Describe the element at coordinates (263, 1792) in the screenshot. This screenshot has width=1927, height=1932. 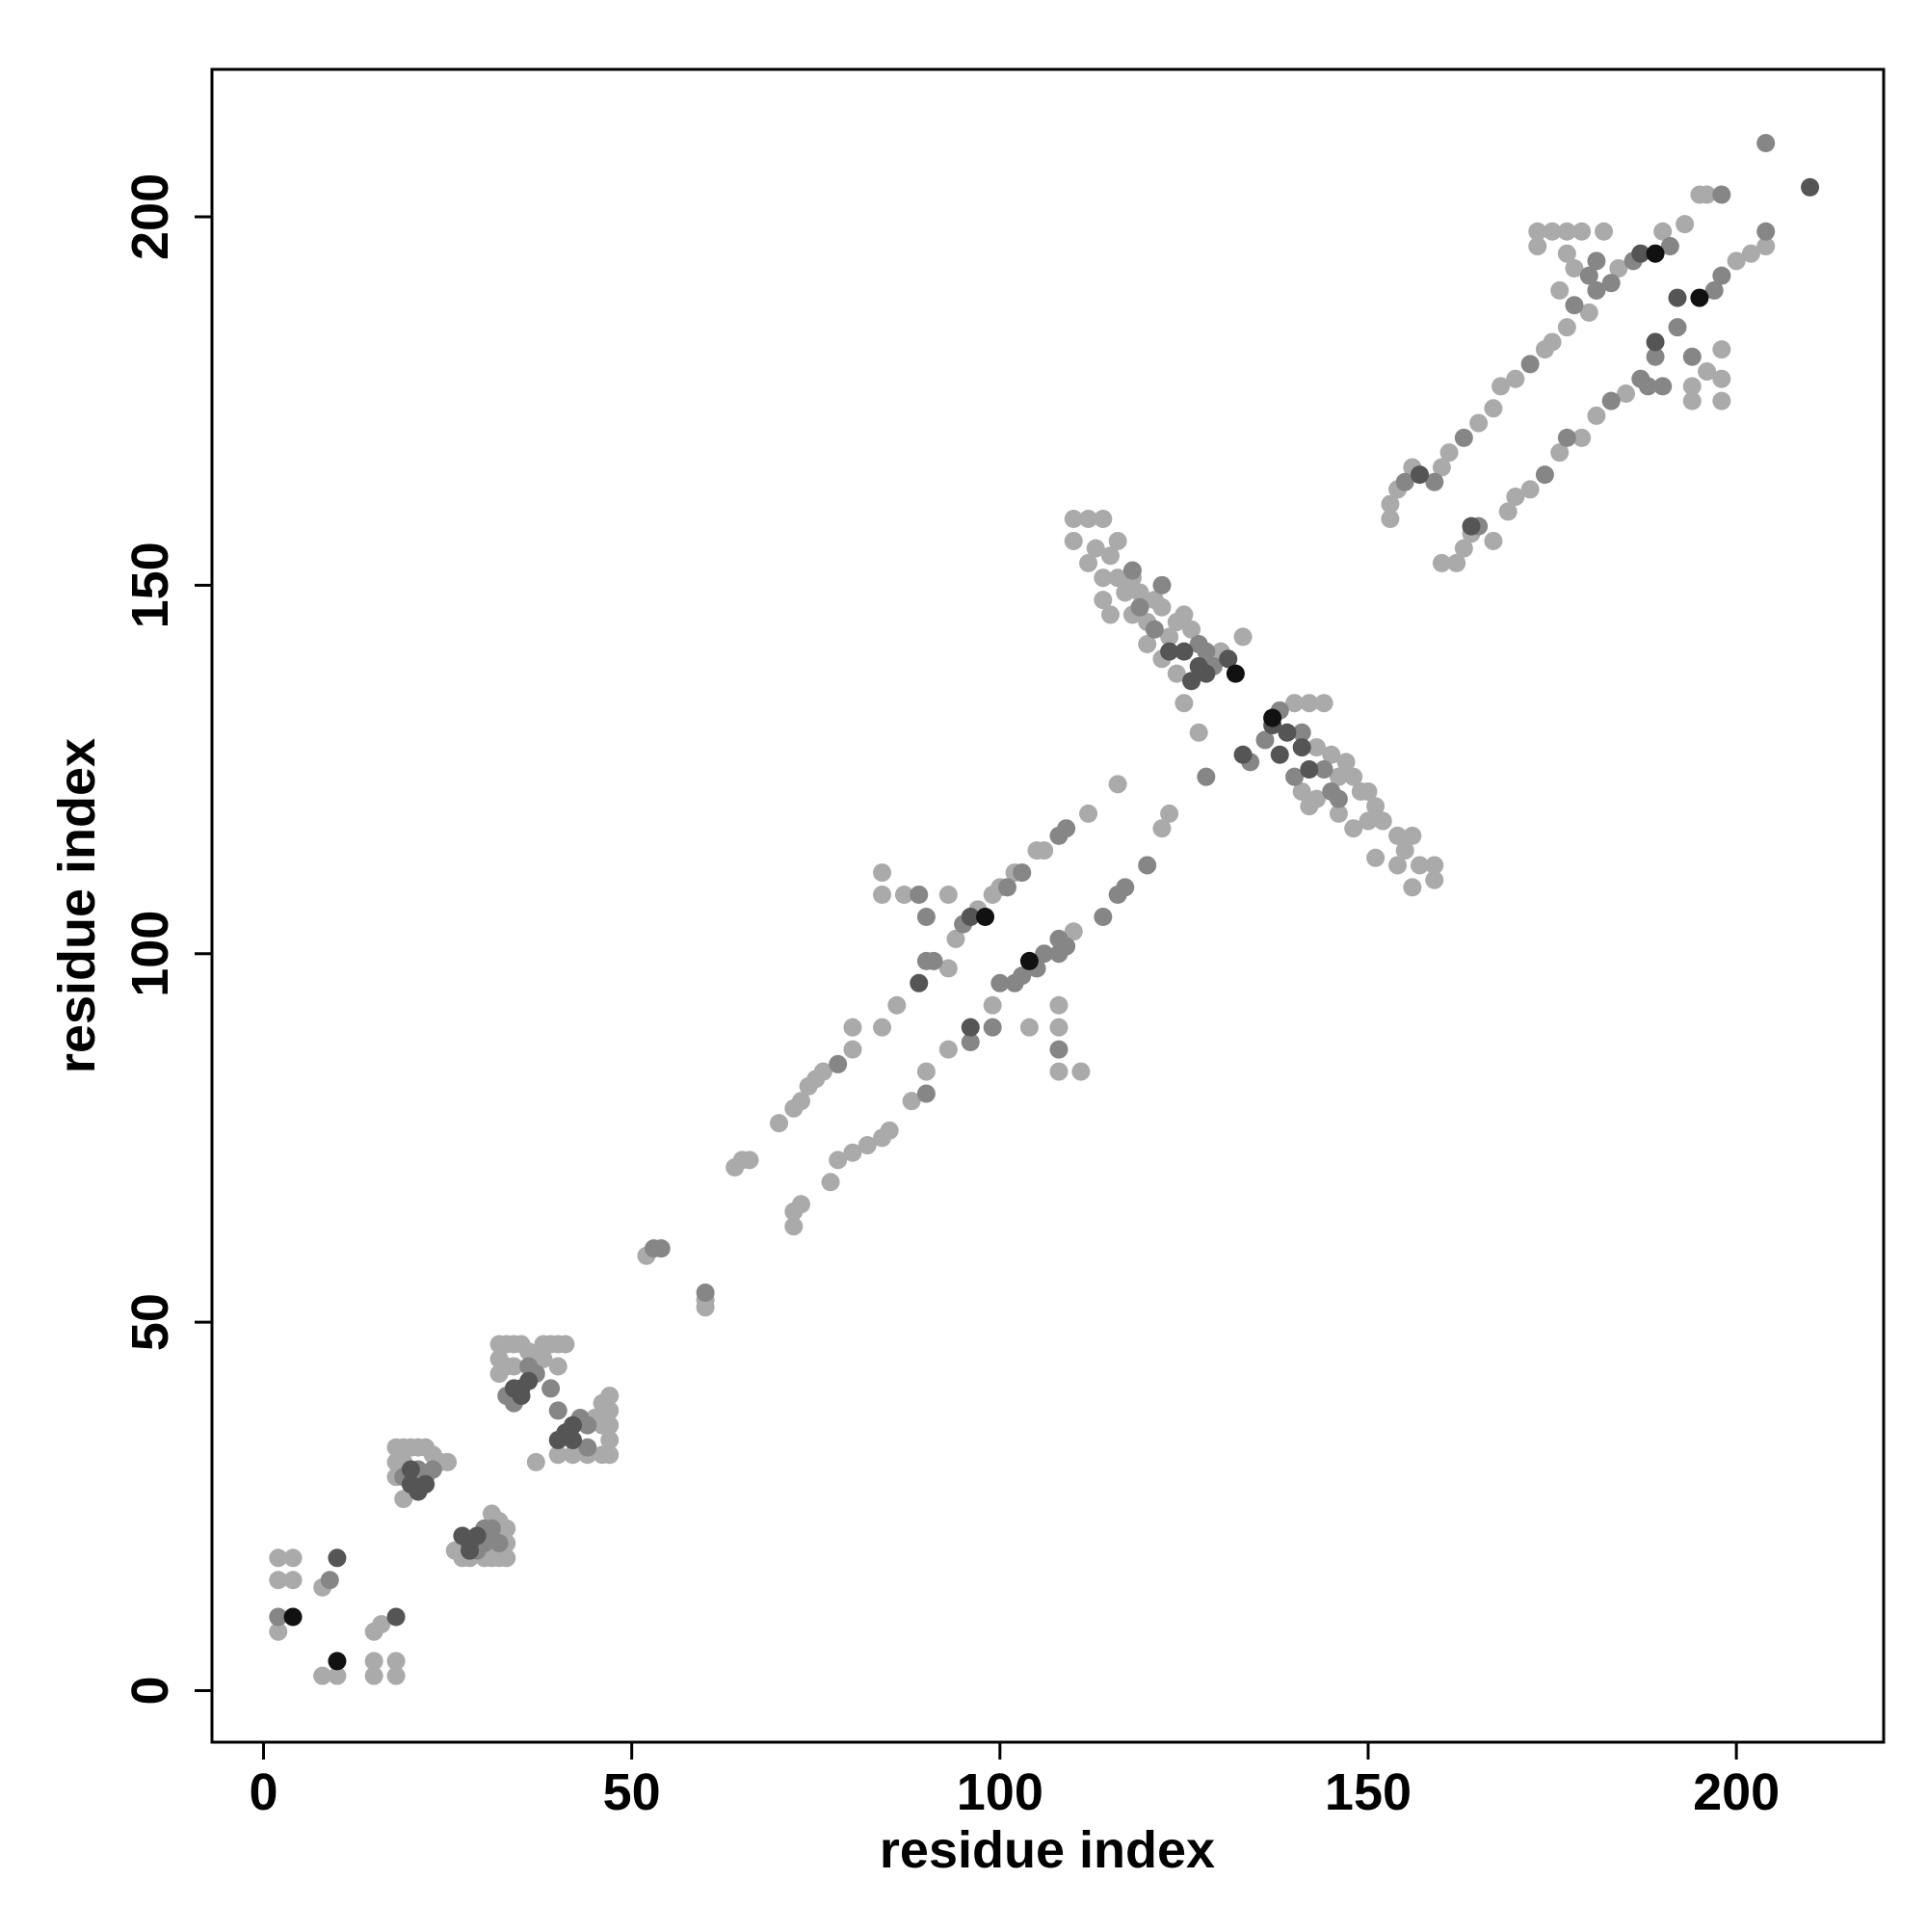
I see `x-tick-label: 0` at that location.